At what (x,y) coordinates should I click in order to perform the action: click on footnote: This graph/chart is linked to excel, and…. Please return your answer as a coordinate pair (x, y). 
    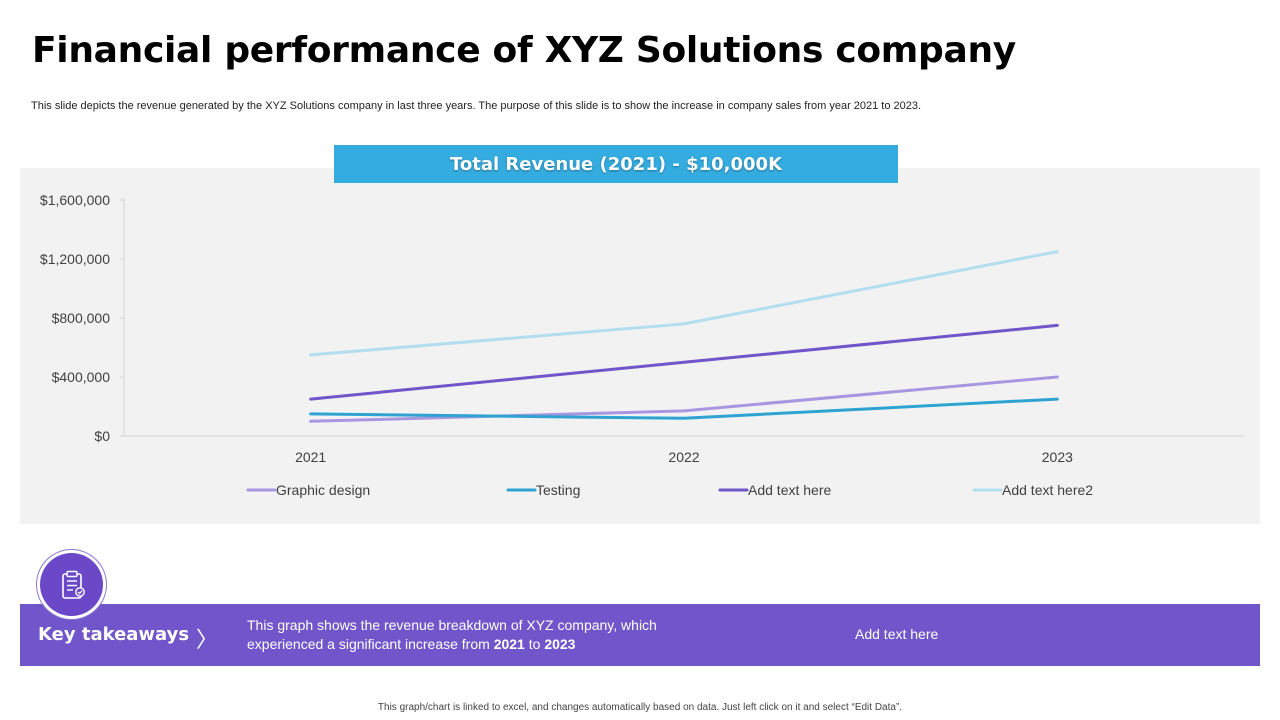
    Looking at the image, I should click on (640, 707).